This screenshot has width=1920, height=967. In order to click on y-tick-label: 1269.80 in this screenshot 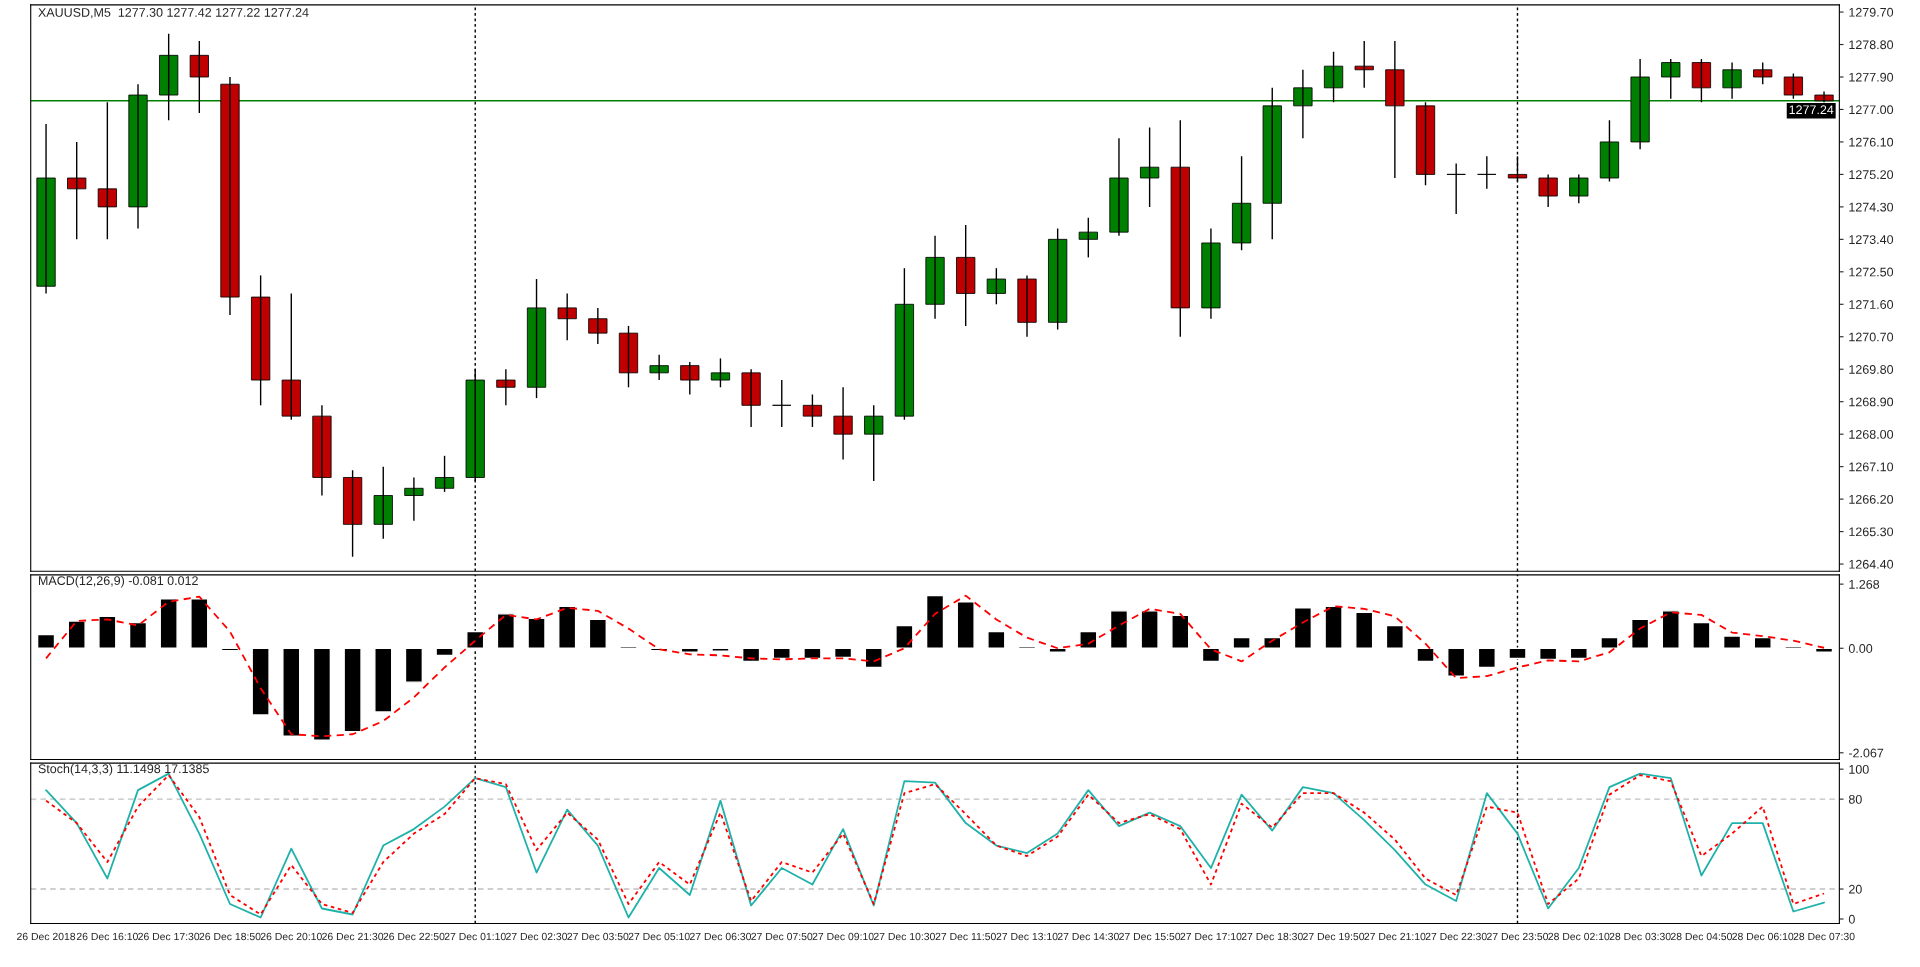, I will do `click(1871, 369)`.